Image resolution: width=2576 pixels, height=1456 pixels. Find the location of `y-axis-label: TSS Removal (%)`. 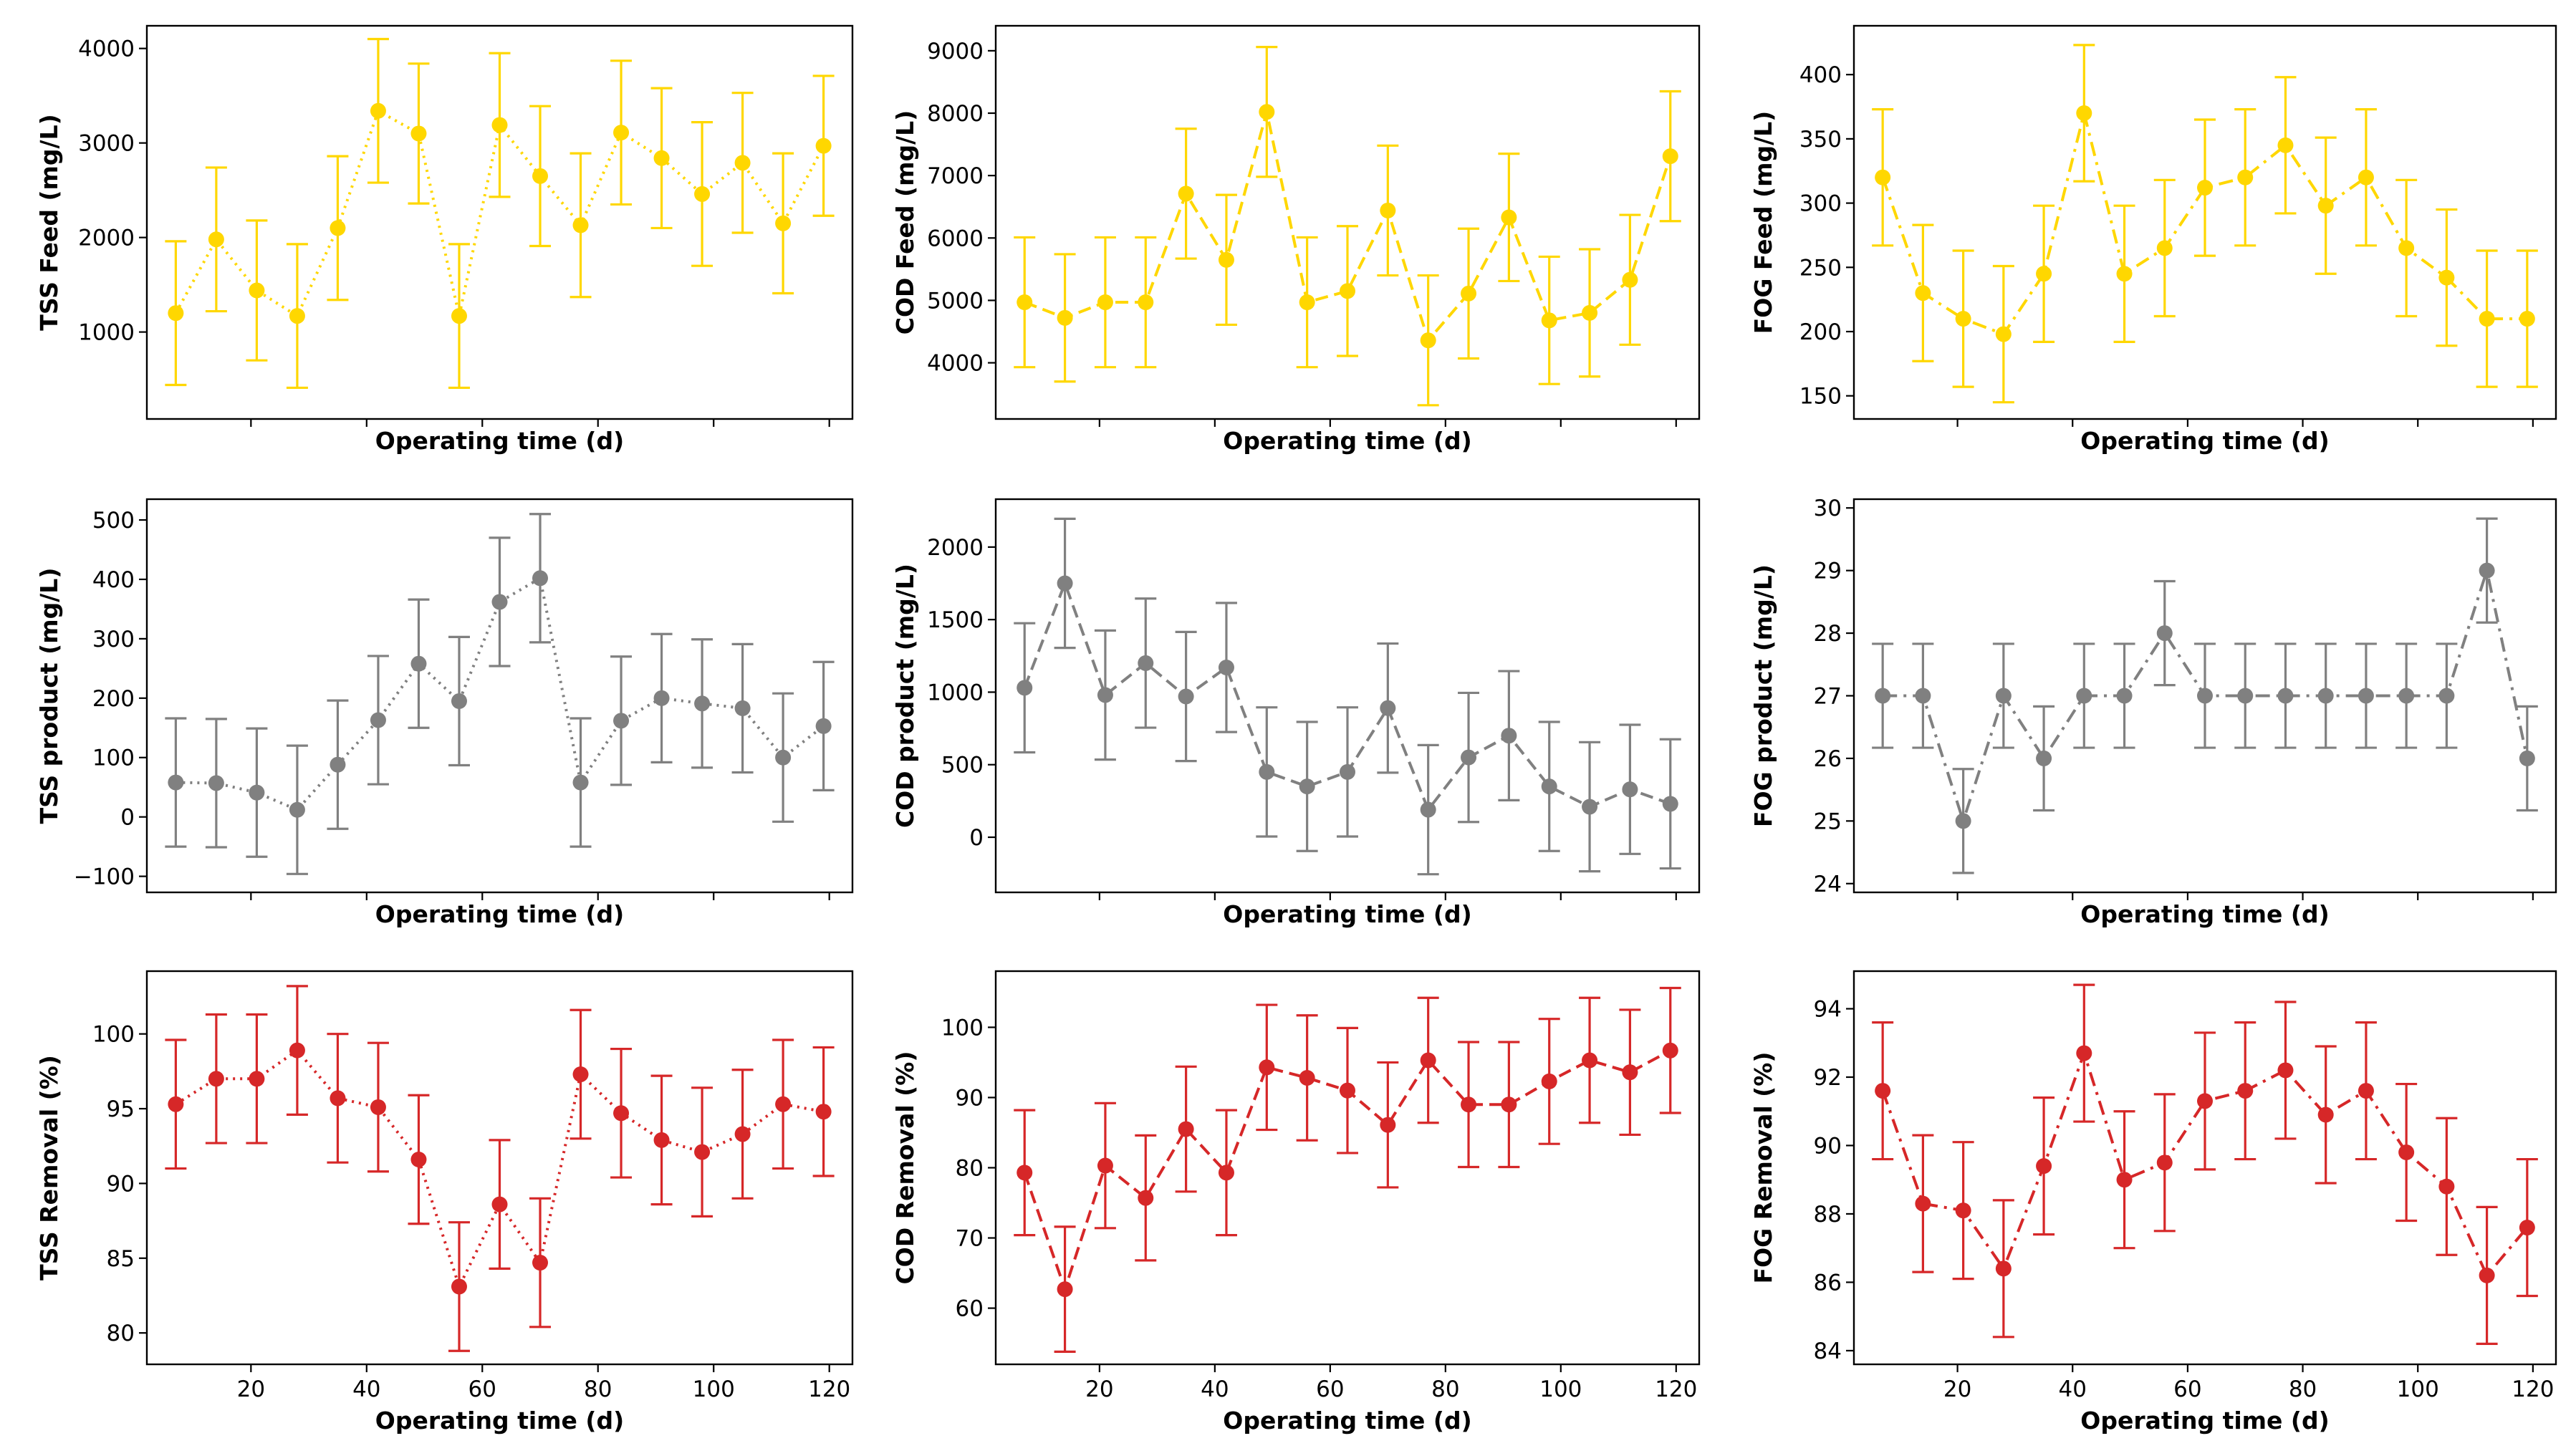

y-axis-label: TSS Removal (%) is located at coordinates (49, 1168).